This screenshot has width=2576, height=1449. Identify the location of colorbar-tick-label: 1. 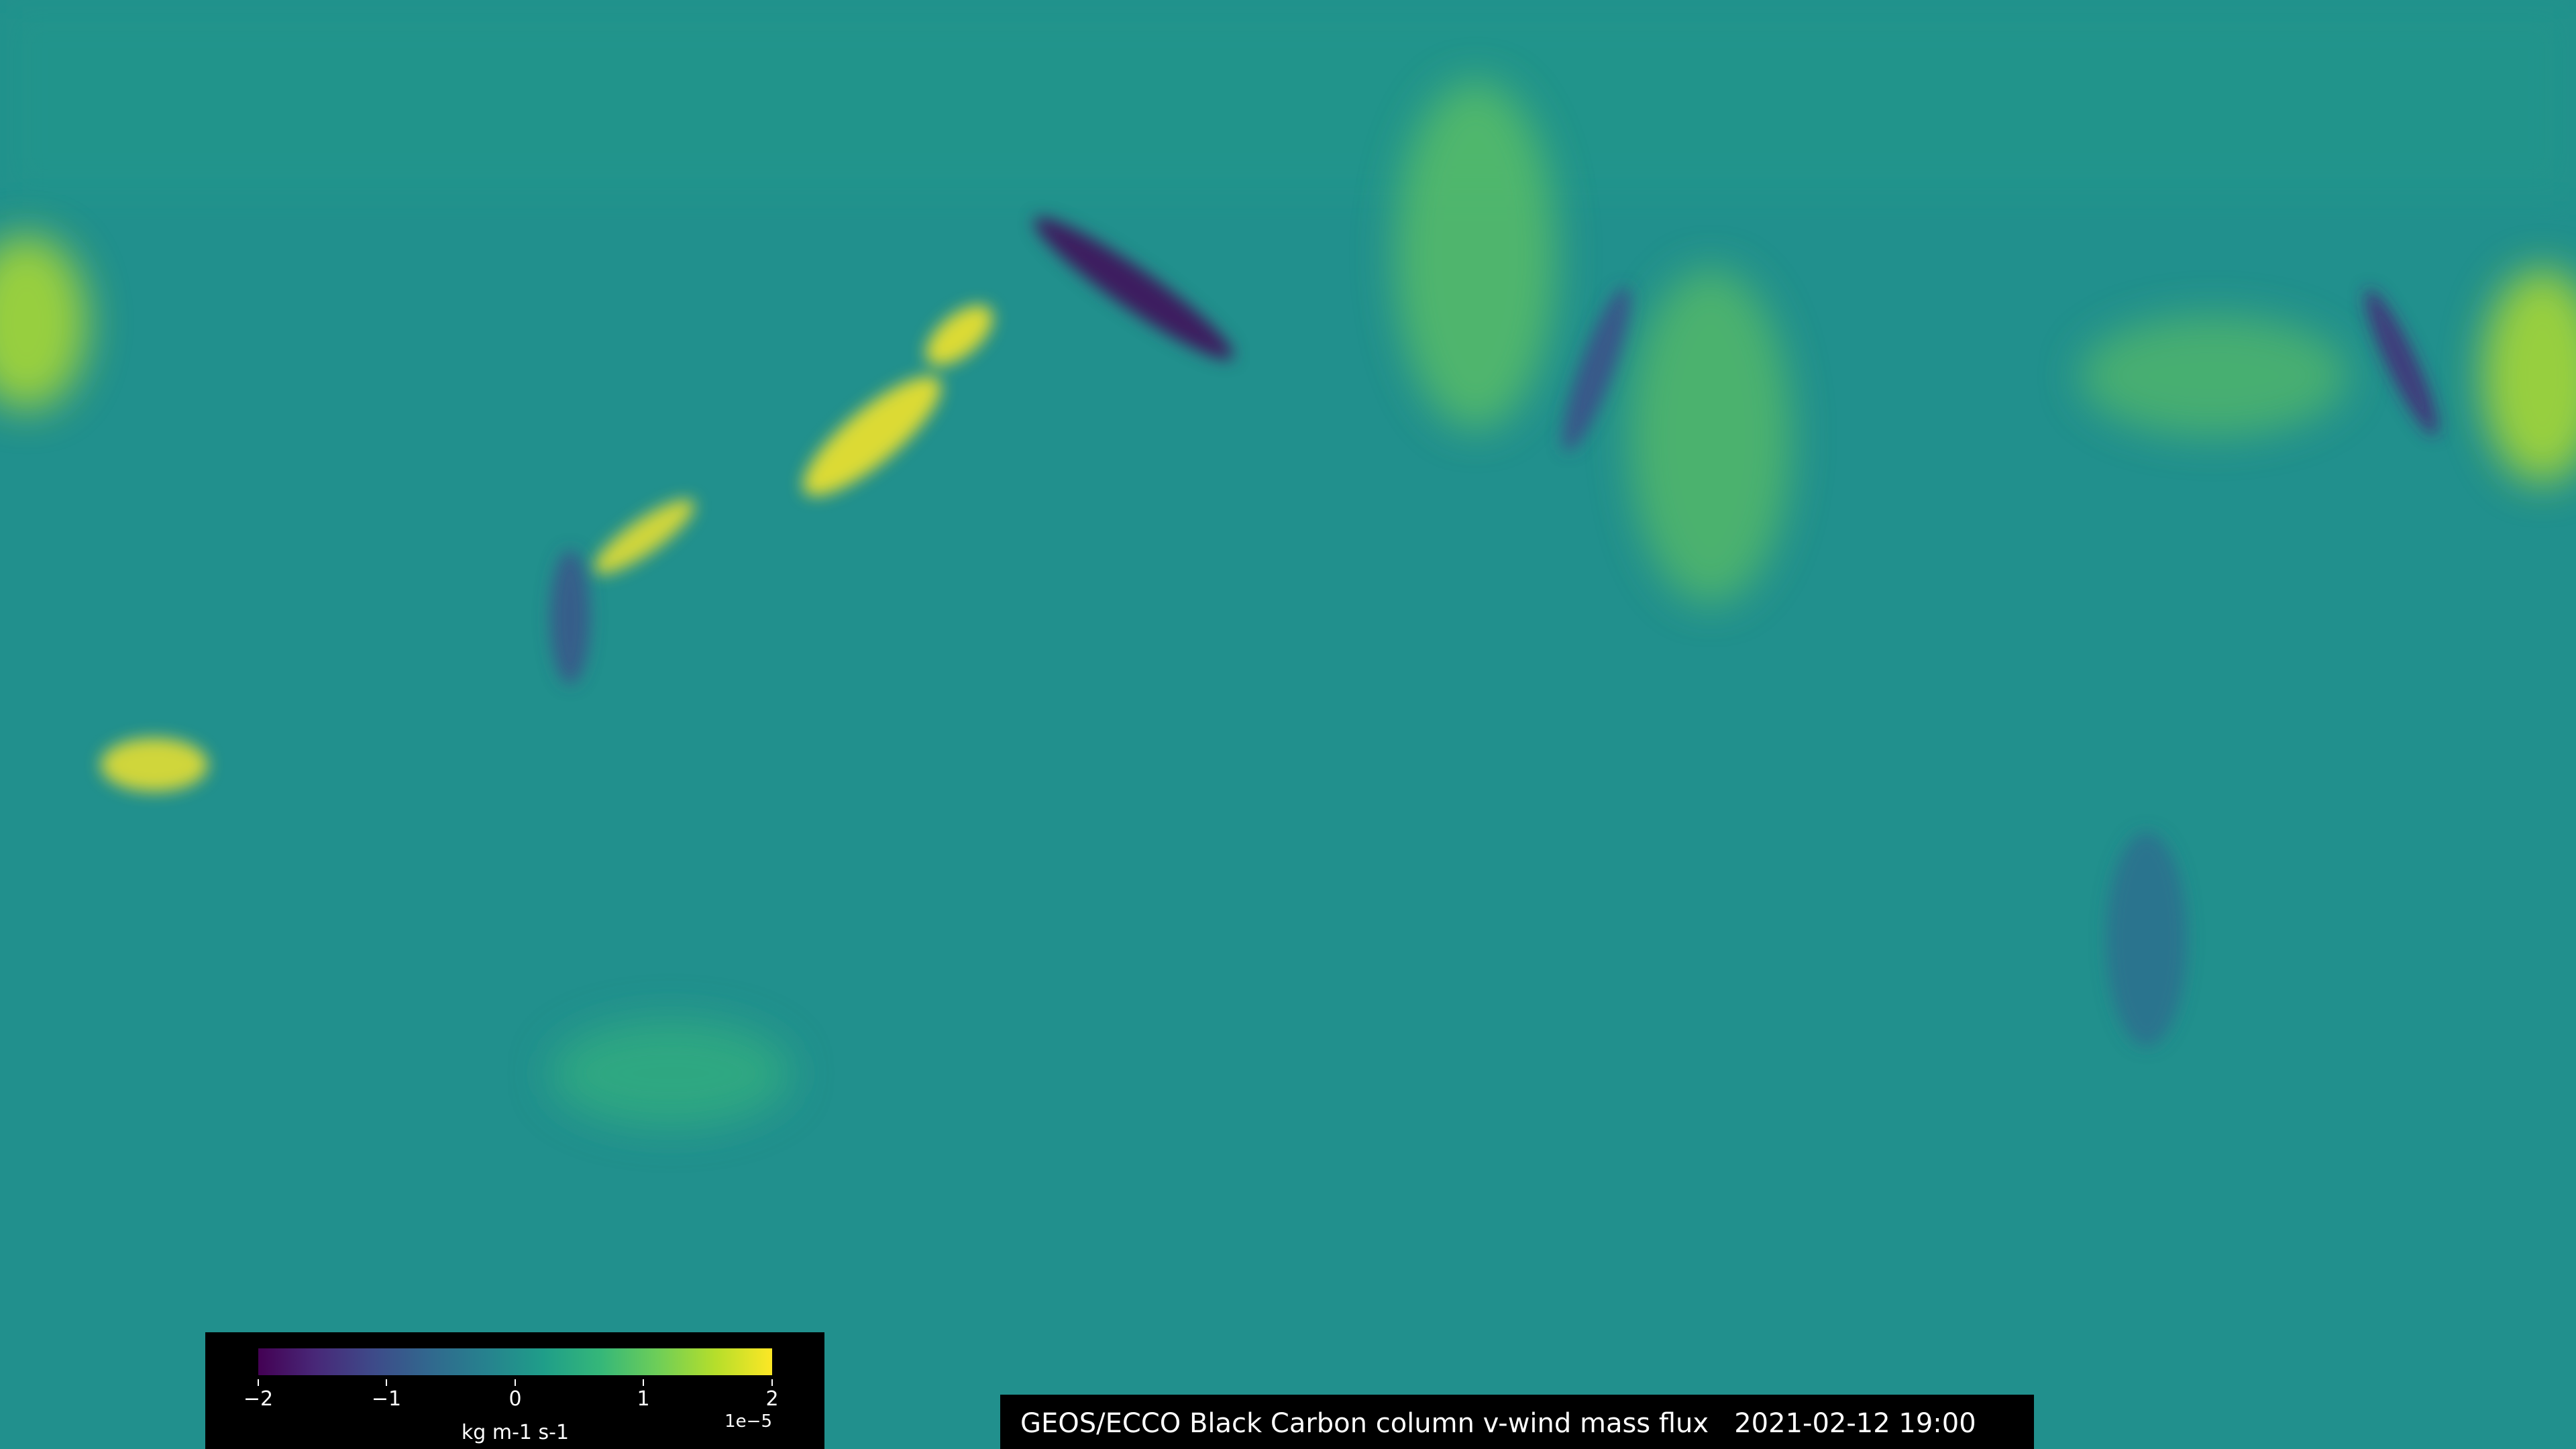
(643, 1399).